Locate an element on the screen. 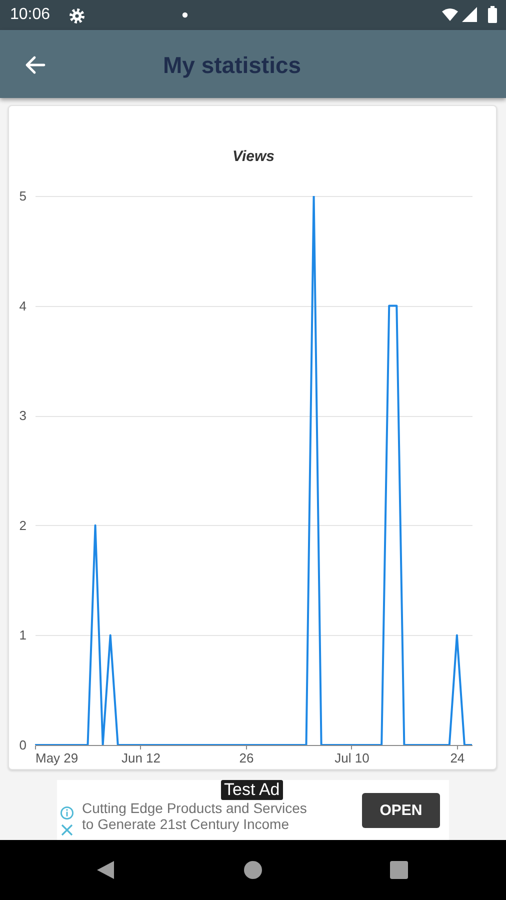 Image resolution: width=506 pixels, height=900 pixels. x-tick-label: 26 is located at coordinates (246, 758).